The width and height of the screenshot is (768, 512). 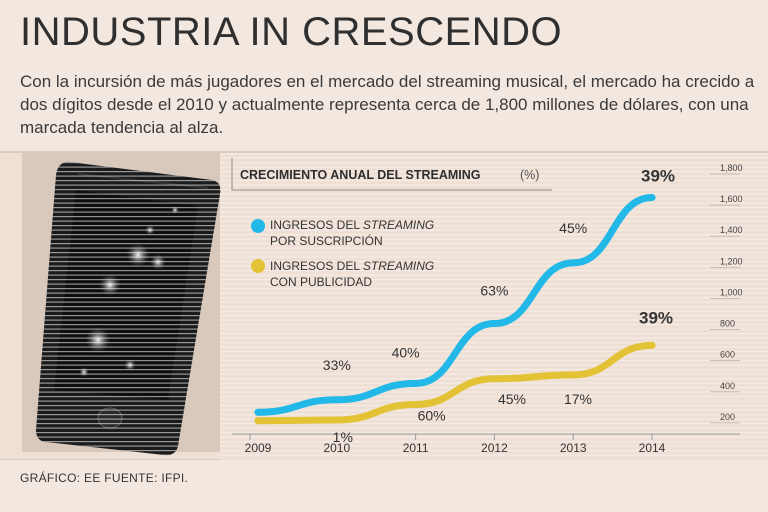 I want to click on smartphone-illustration, so click(x=128, y=308).